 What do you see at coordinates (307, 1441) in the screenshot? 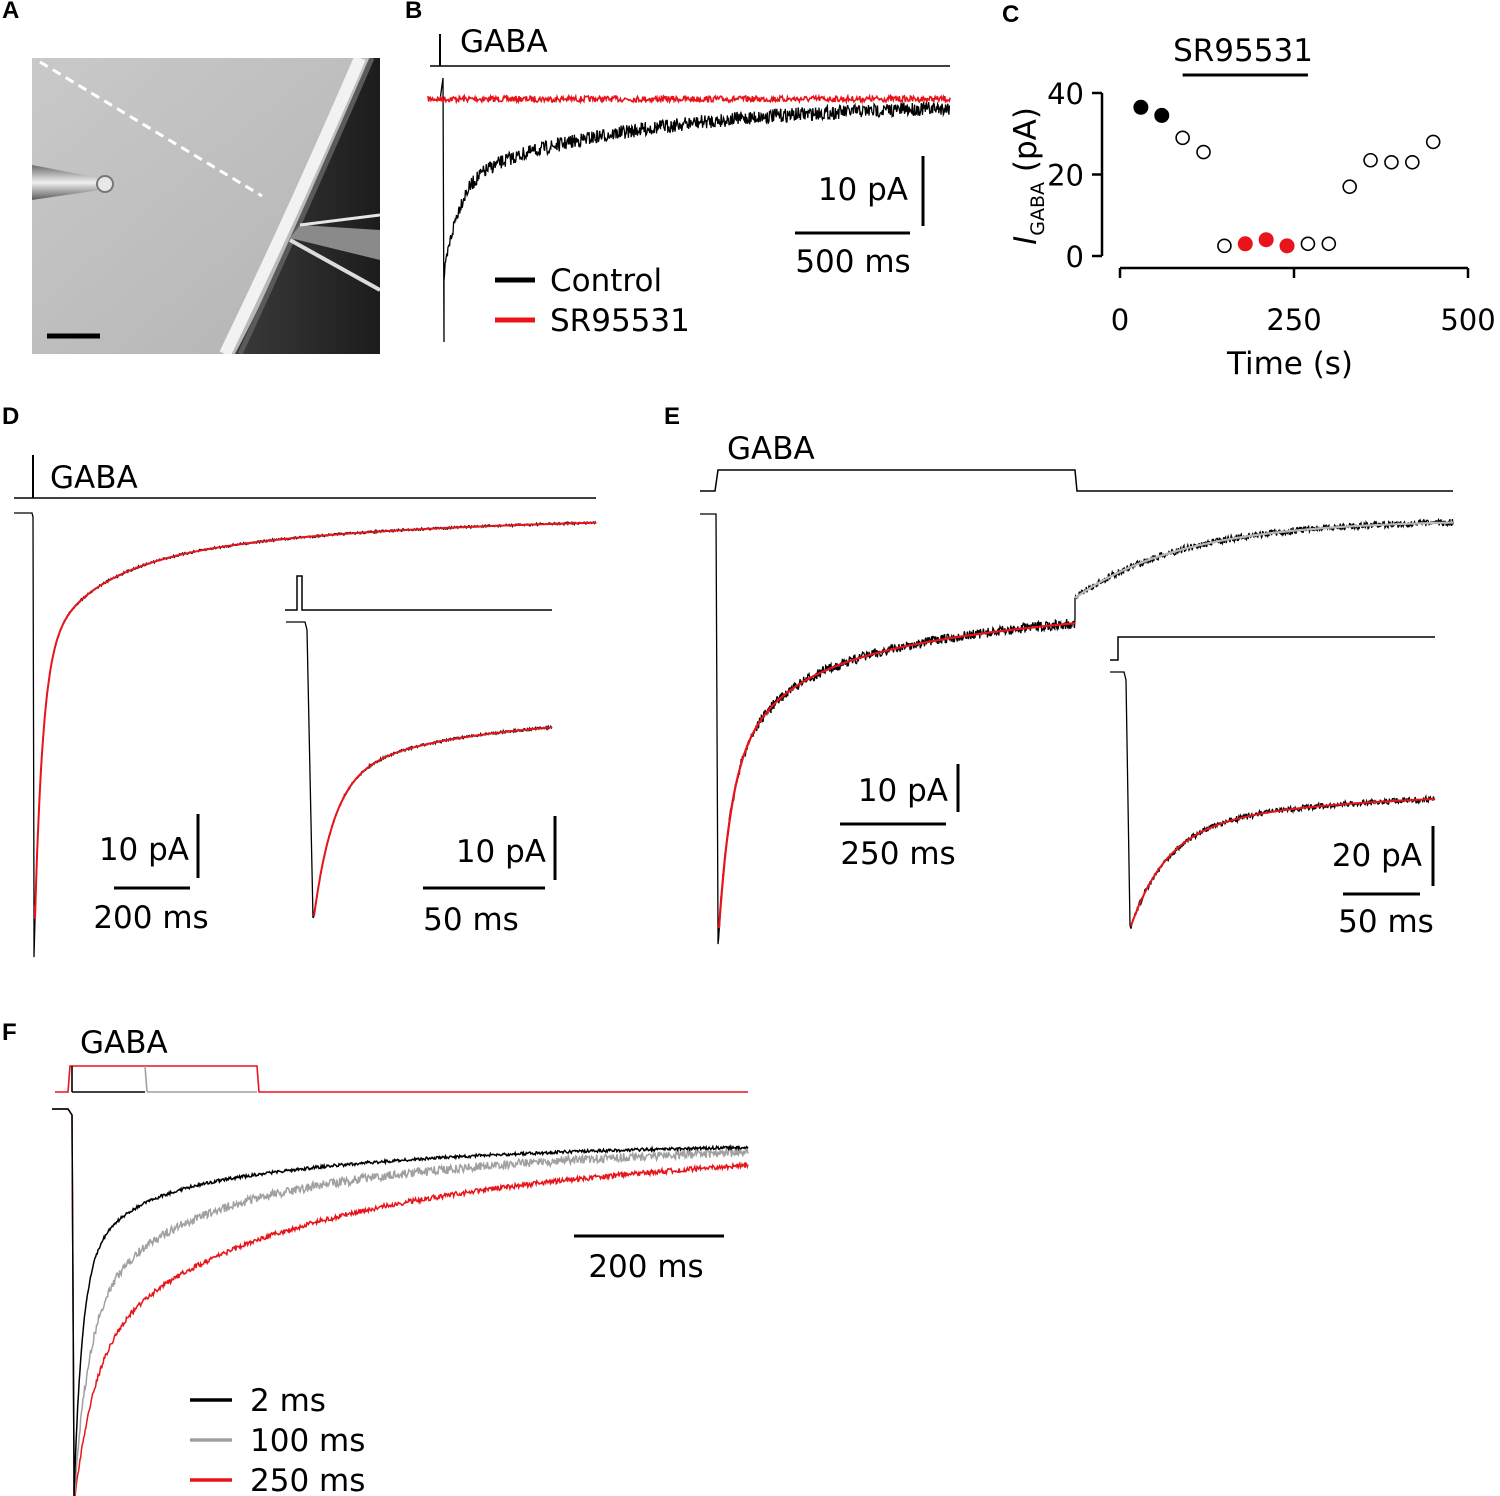
I see `legend-label-100ms: 100 ms` at bounding box center [307, 1441].